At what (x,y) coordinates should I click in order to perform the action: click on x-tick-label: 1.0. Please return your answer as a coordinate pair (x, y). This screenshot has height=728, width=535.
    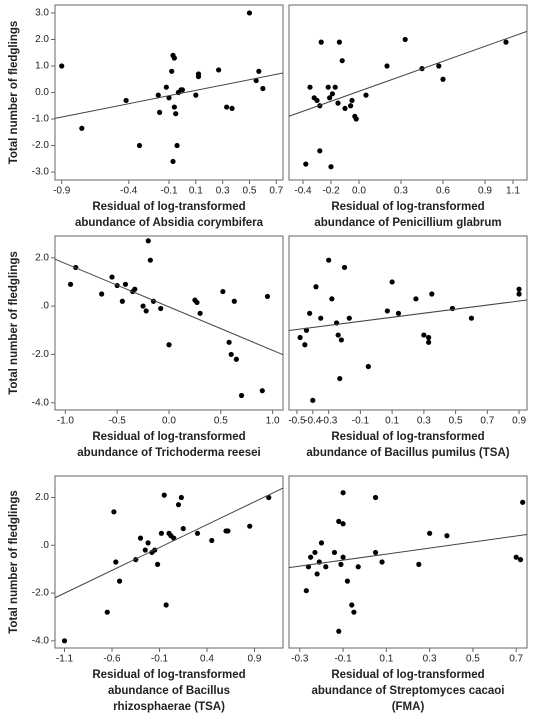
    Looking at the image, I should click on (273, 421).